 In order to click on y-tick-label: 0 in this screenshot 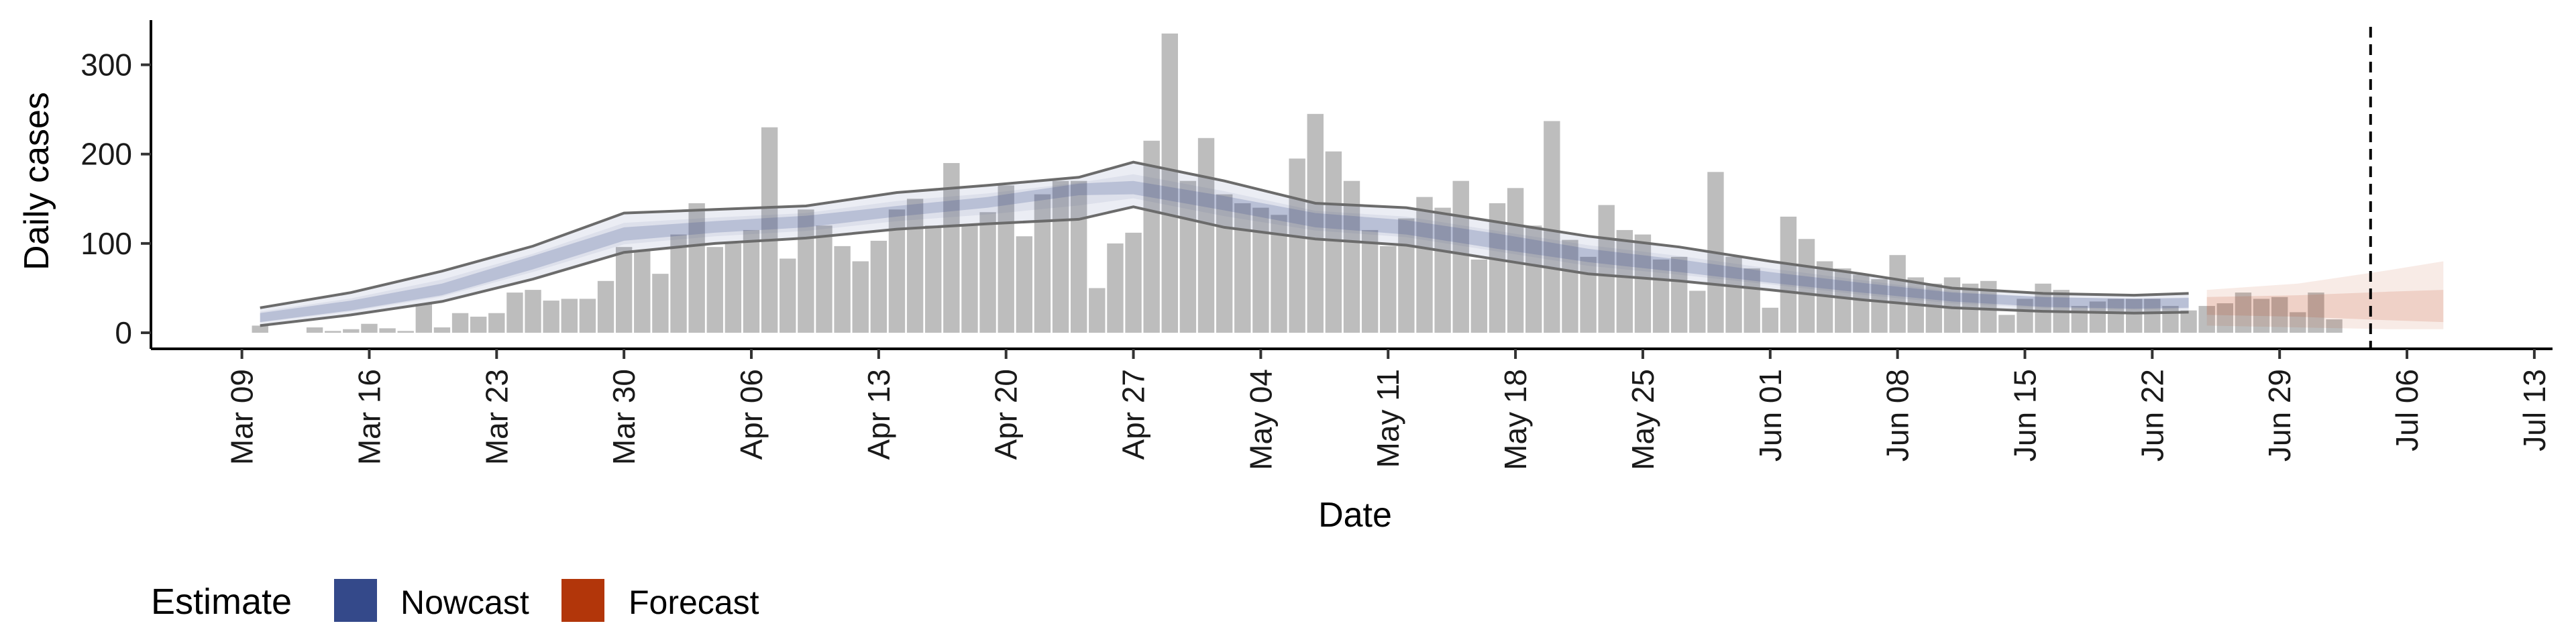, I will do `click(123, 332)`.